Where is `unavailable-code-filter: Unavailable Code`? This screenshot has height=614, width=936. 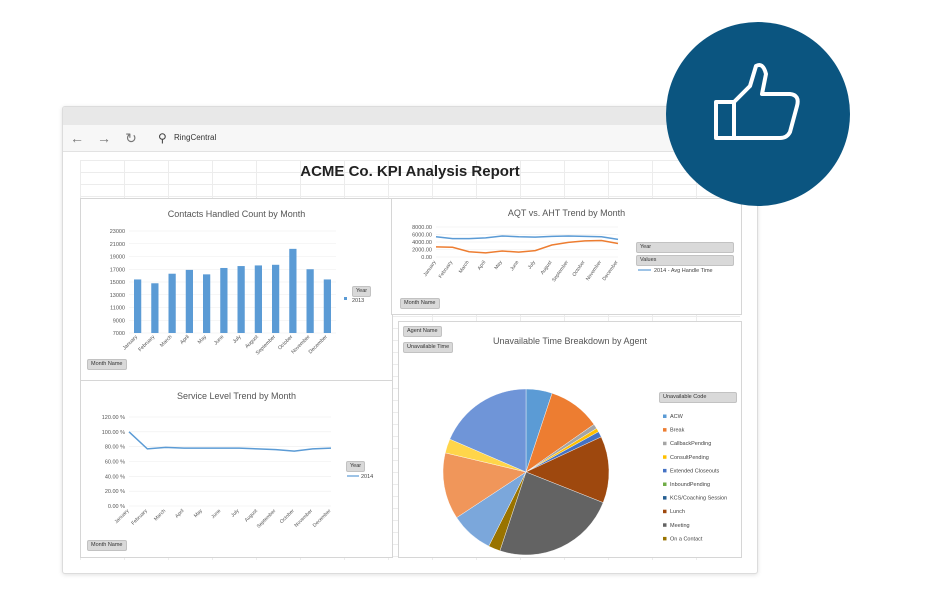 unavailable-code-filter: Unavailable Code is located at coordinates (698, 397).